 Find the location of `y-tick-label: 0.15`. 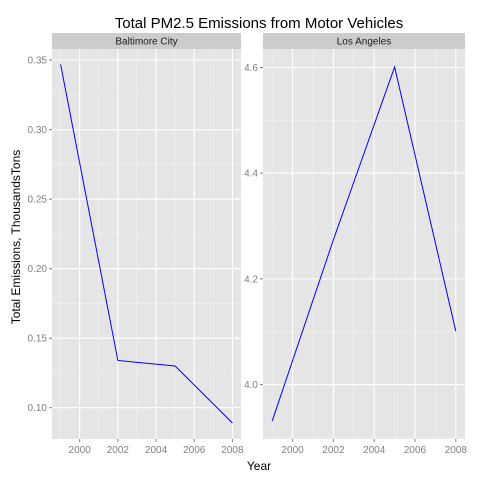

y-tick-label: 0.15 is located at coordinates (38, 339).